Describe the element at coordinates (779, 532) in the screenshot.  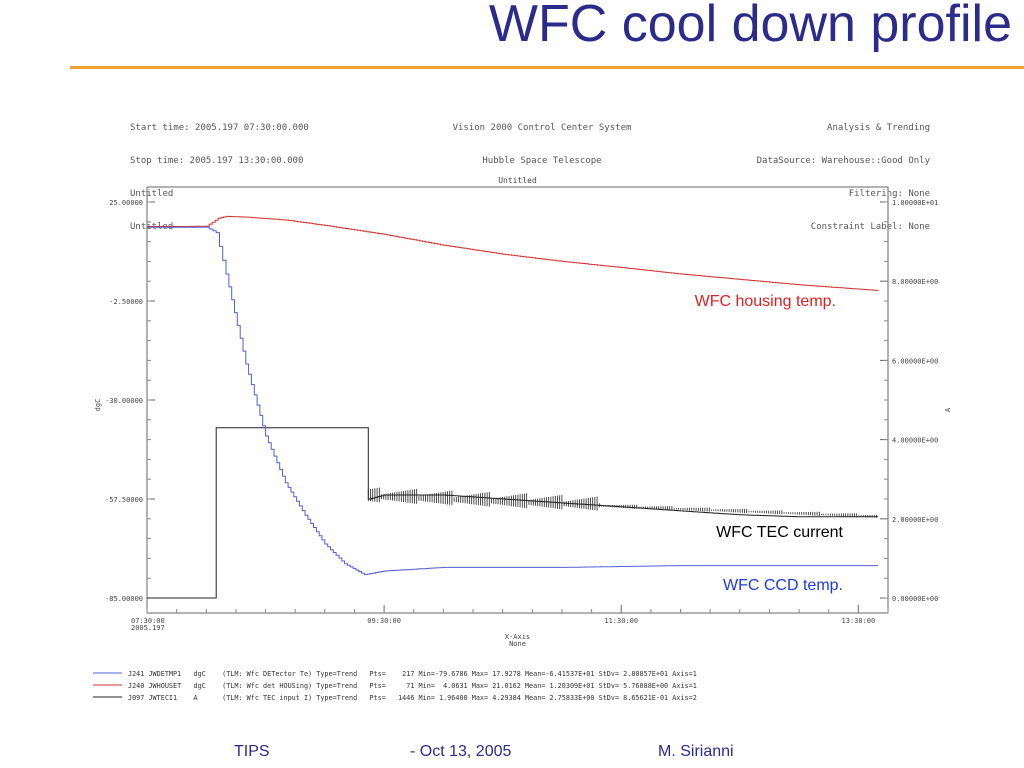
I see `tec-current-label: WFC TEC current` at that location.